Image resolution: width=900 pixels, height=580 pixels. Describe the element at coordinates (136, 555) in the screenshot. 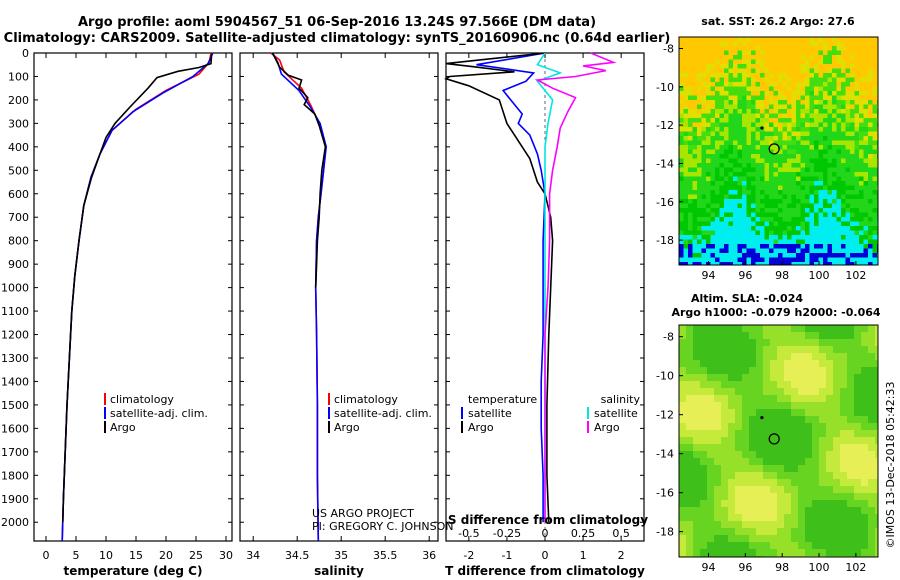

I see `x-tick-label: 15` at that location.